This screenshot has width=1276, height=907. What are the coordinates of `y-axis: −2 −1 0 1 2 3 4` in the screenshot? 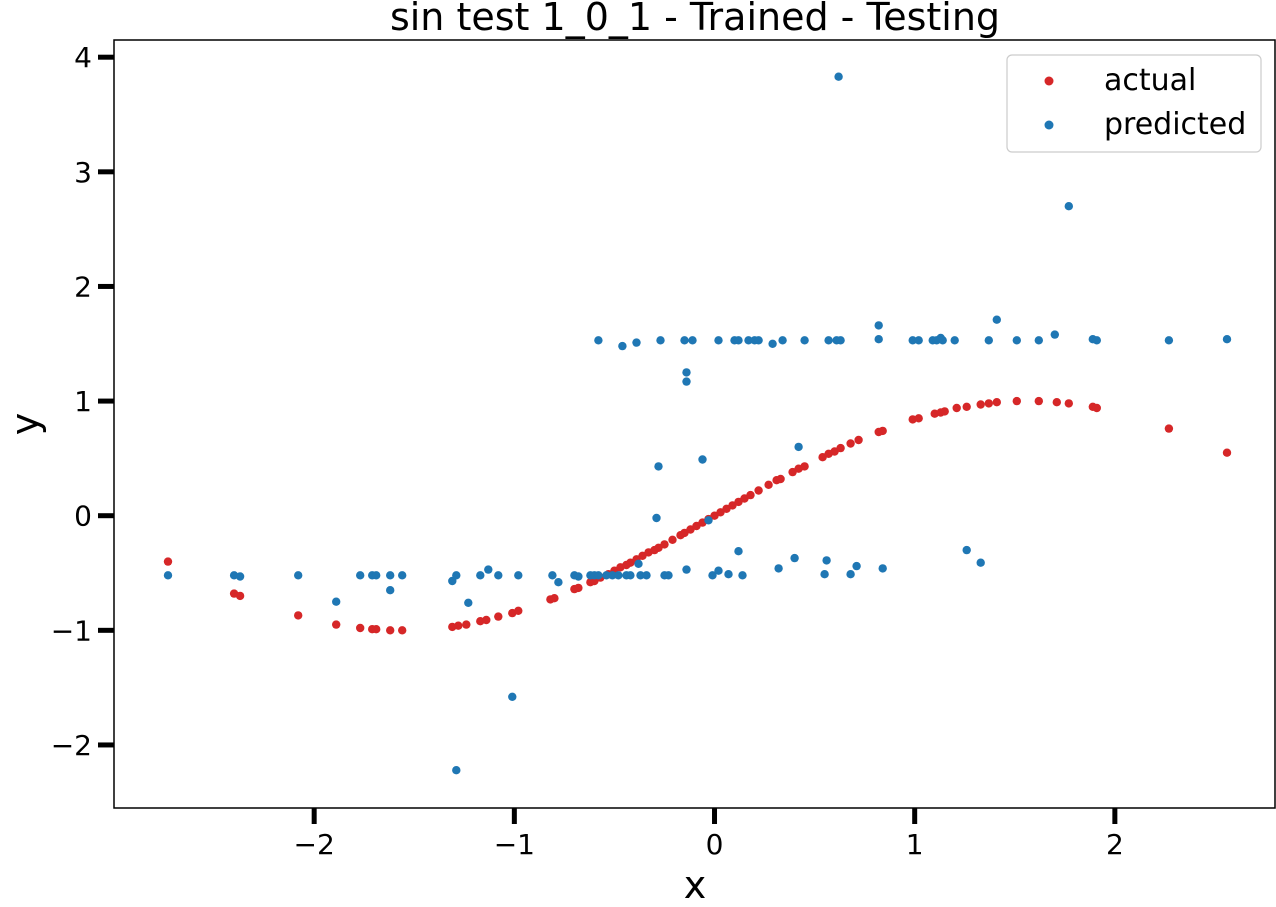 It's located at (82, 401).